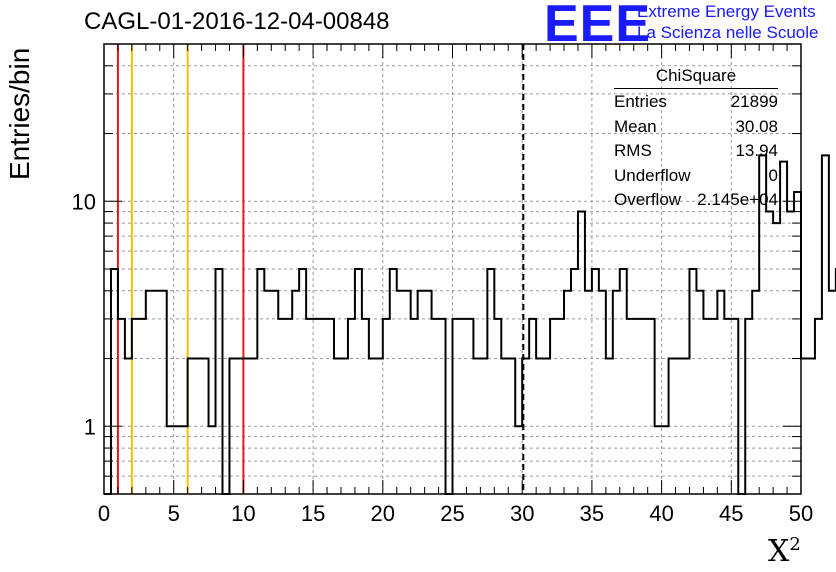 This screenshot has height=572, width=836. I want to click on x-tick-label: 0, so click(104, 513).